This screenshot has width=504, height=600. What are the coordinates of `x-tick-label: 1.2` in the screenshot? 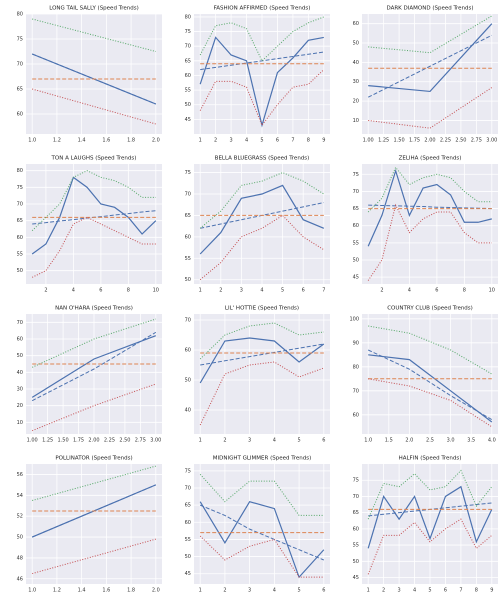 It's located at (57, 141).